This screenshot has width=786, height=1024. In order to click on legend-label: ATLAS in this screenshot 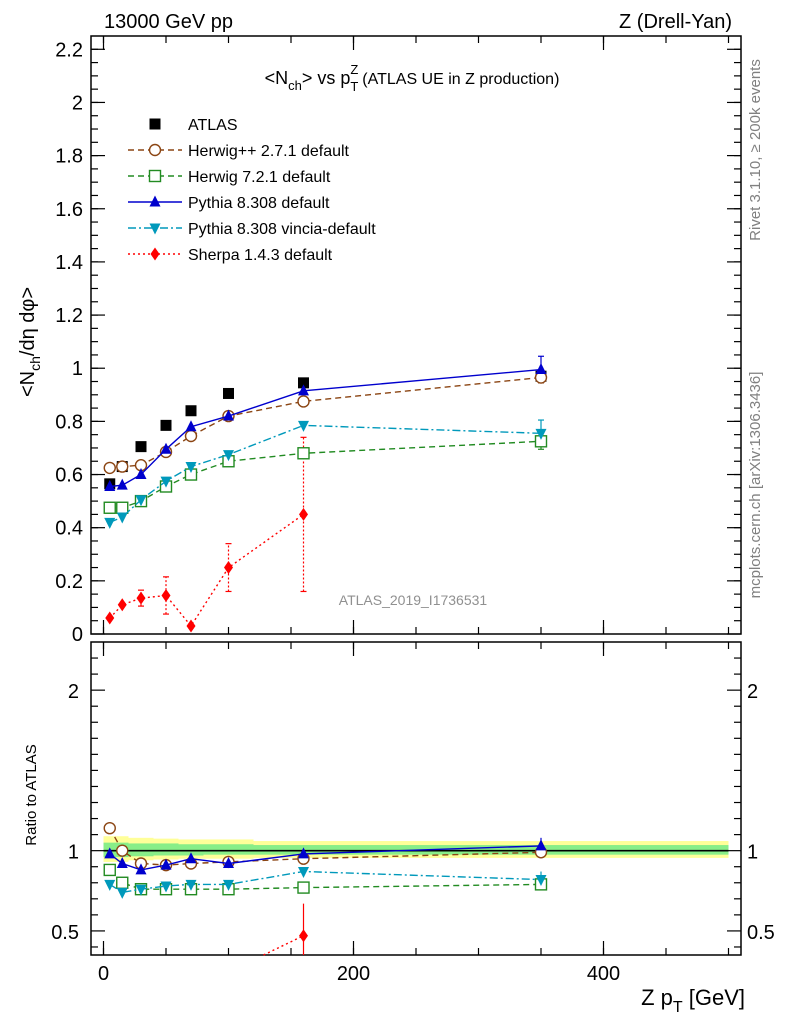, I will do `click(213, 125)`.